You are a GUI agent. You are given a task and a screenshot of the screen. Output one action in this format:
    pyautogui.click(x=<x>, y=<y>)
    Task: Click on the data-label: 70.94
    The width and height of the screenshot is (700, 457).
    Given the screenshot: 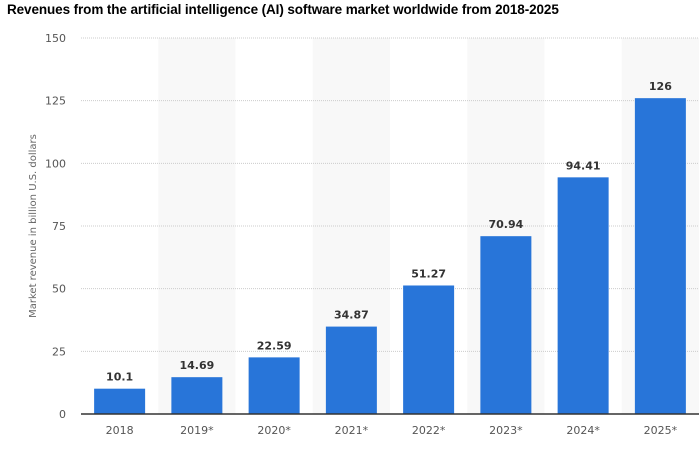 What is the action you would take?
    pyautogui.click(x=505, y=224)
    